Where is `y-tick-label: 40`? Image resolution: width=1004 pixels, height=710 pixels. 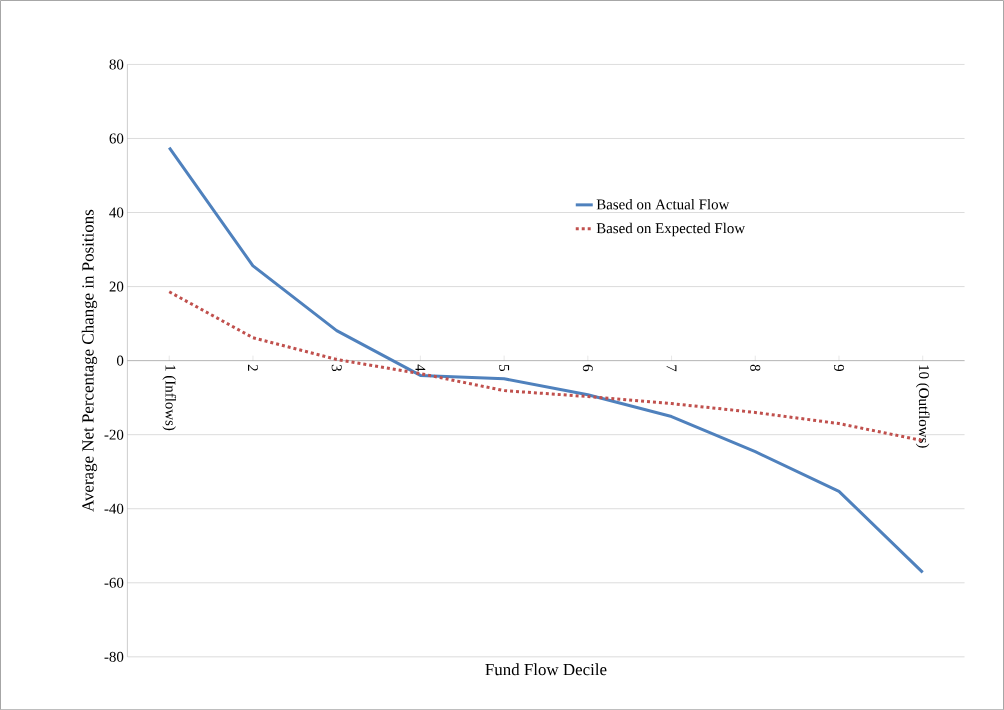 y-tick-label: 40 is located at coordinates (116, 212).